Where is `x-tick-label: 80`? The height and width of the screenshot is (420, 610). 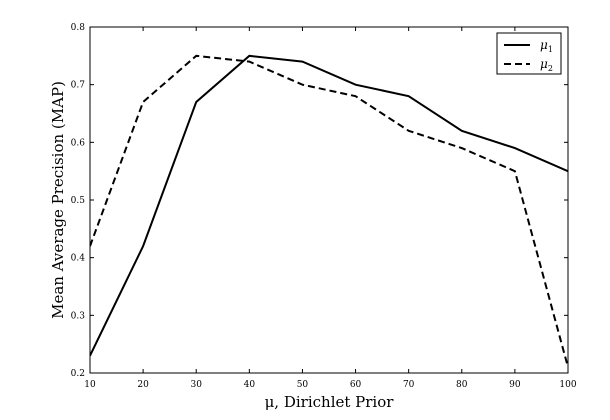
x-tick-label: 80 is located at coordinates (462, 385).